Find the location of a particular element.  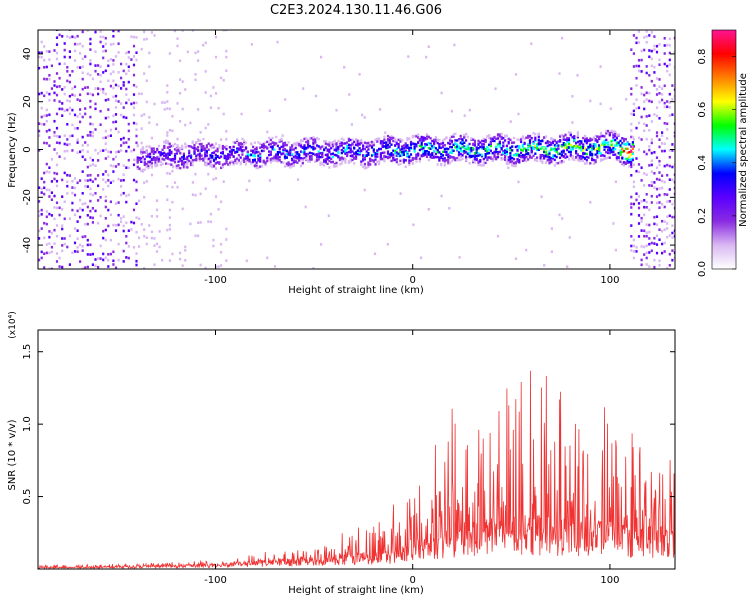

x-tick-label: 100 is located at coordinates (609, 580).